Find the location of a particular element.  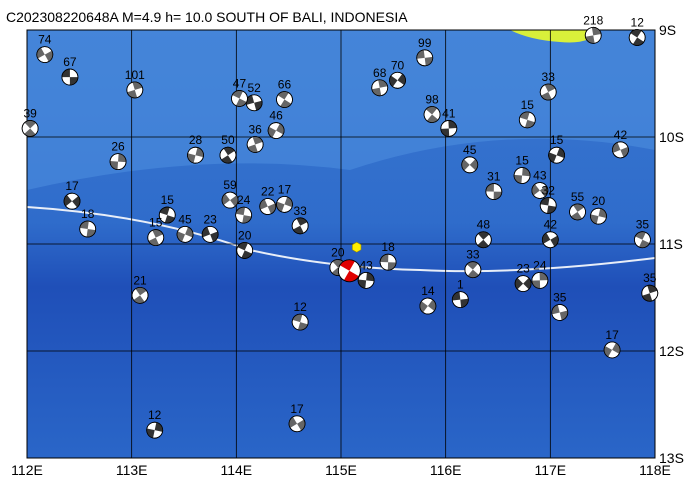

x-tick-label: 118E is located at coordinates (655, 470).